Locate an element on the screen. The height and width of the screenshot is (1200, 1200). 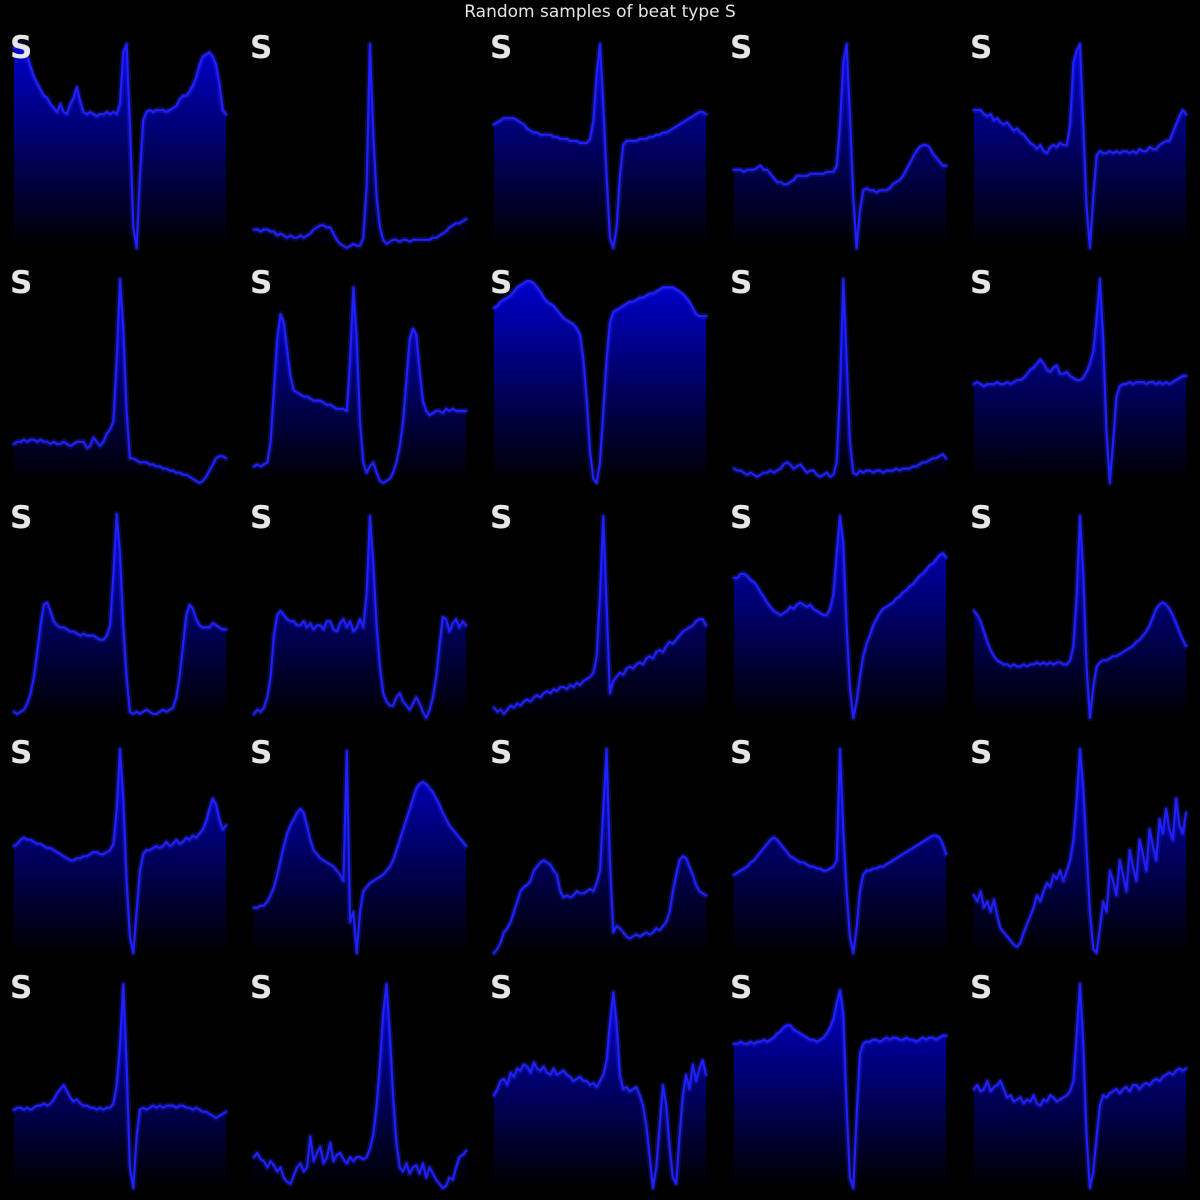
beat-panel-19: S is located at coordinates (839, 845).